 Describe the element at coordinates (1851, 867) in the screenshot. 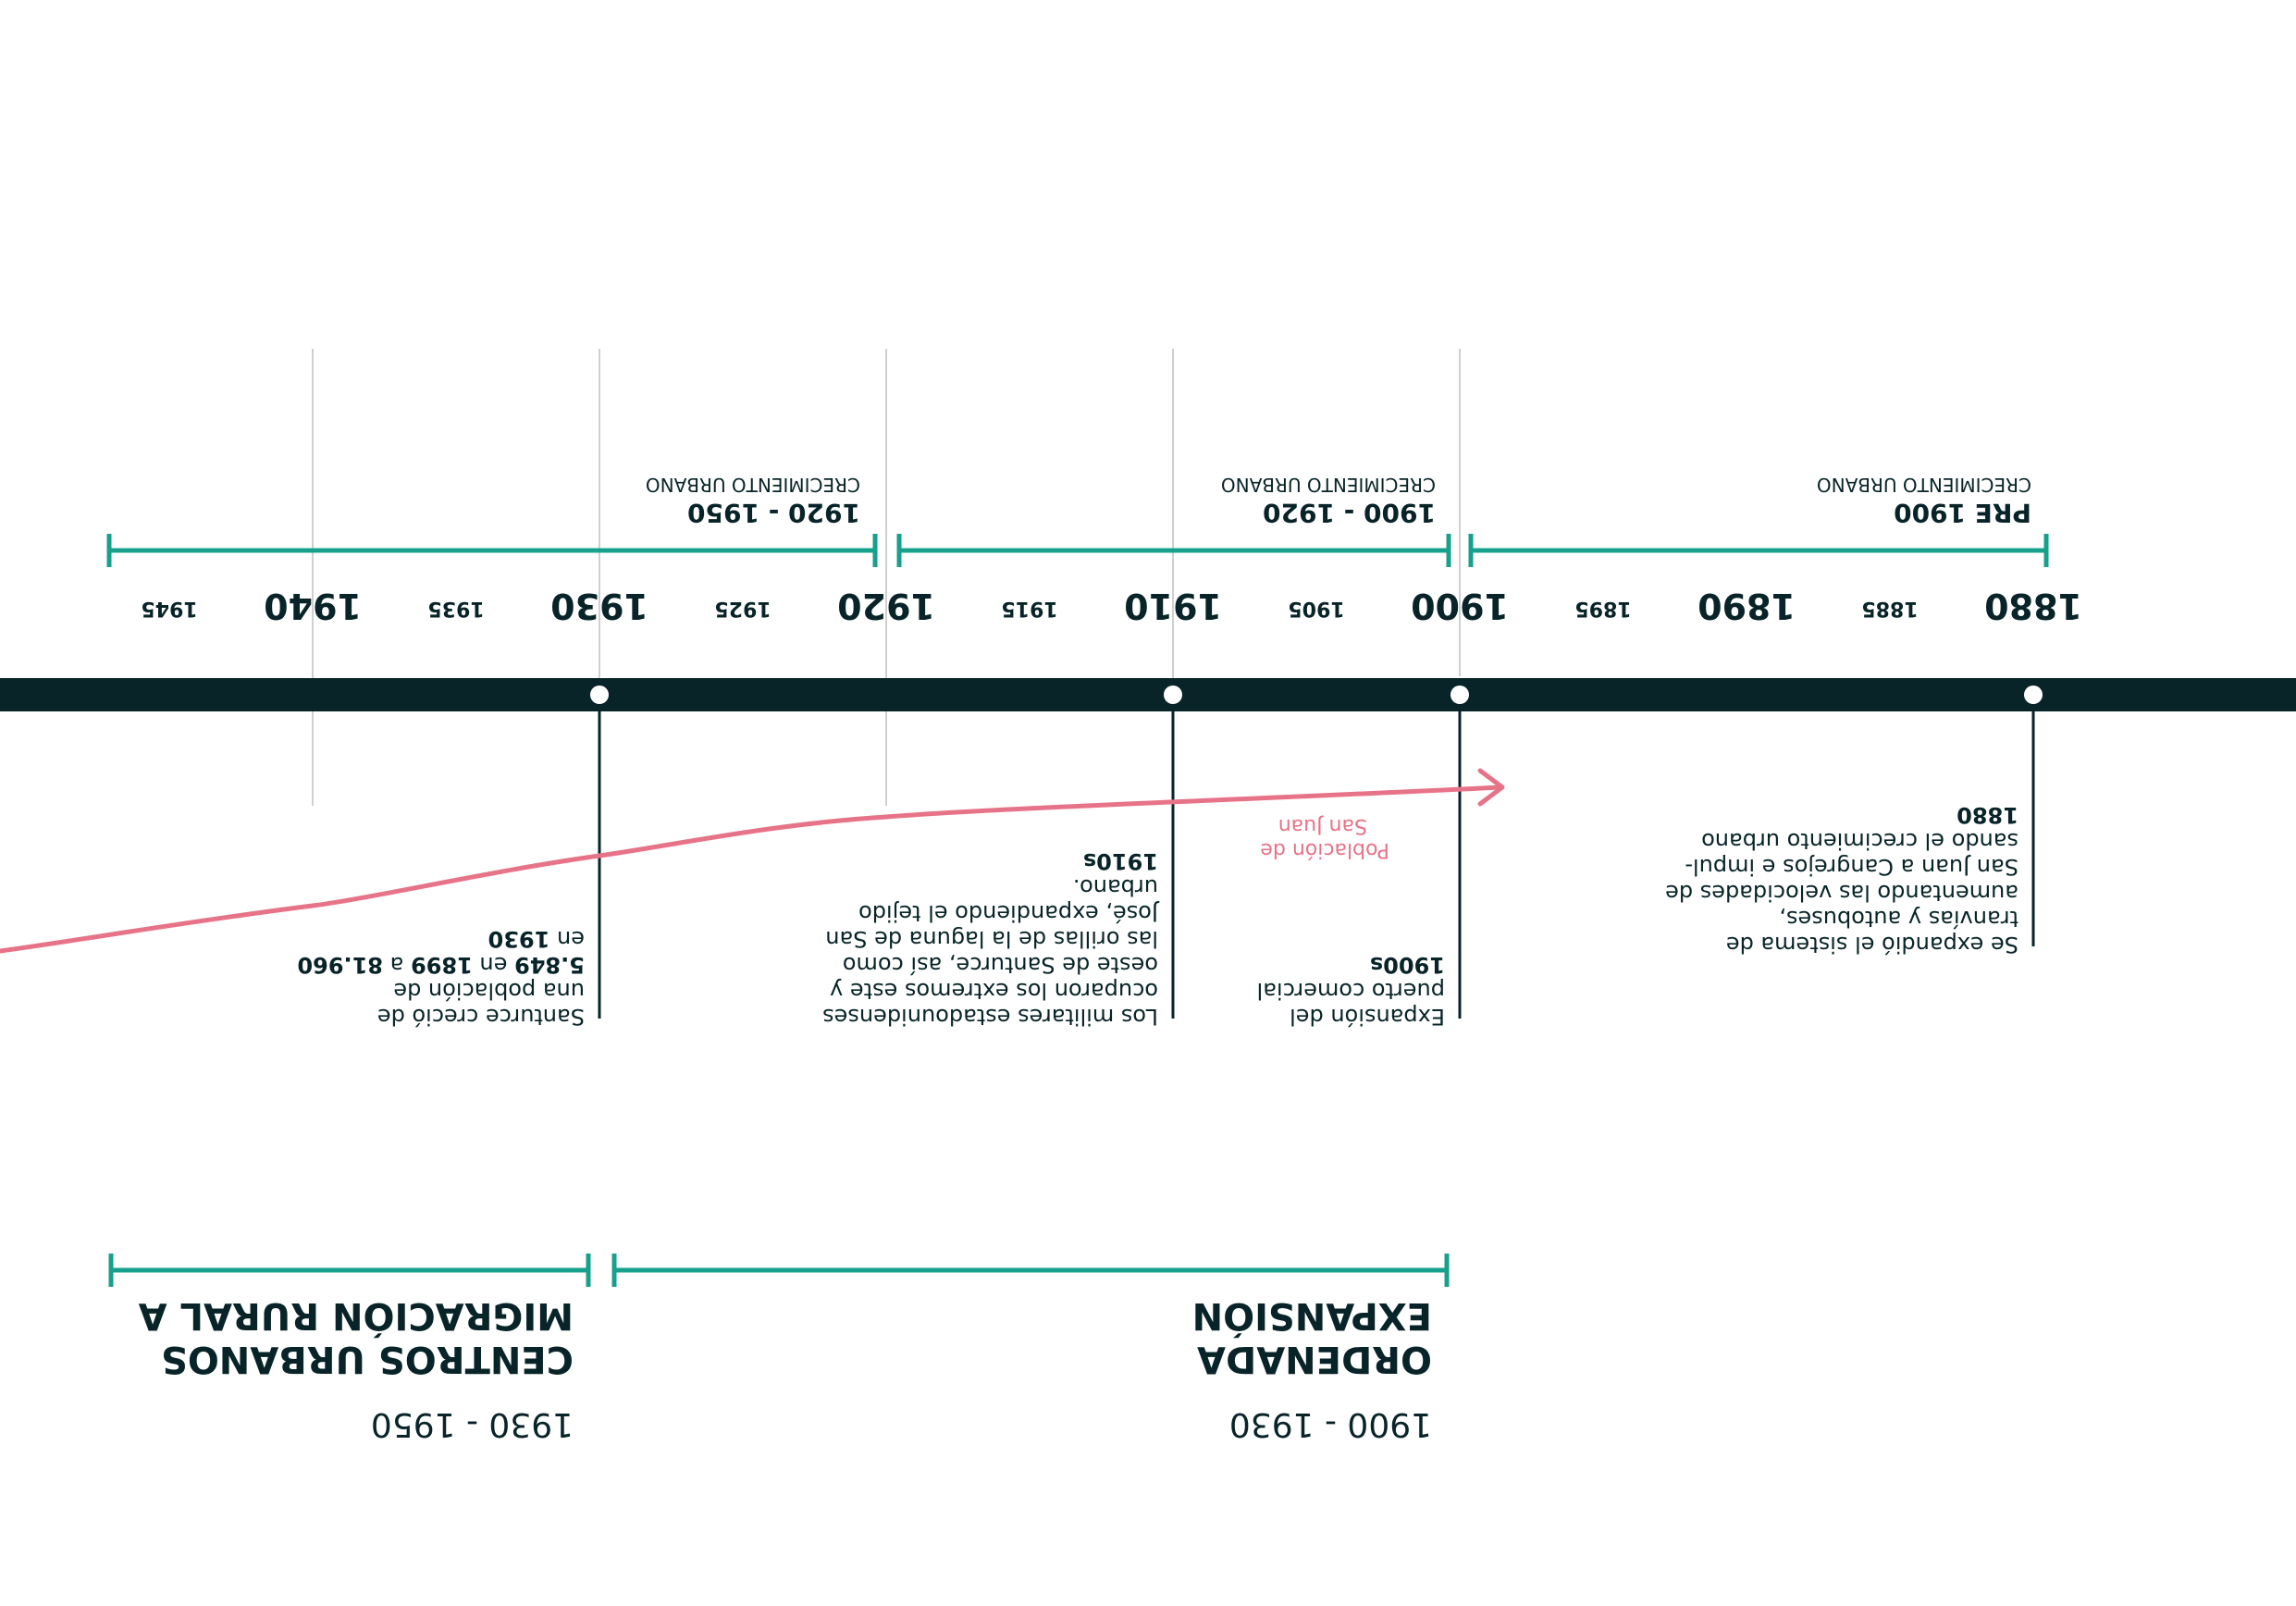

I see `event-1880-line-4: San Juan a Cangrejos e impul-` at that location.